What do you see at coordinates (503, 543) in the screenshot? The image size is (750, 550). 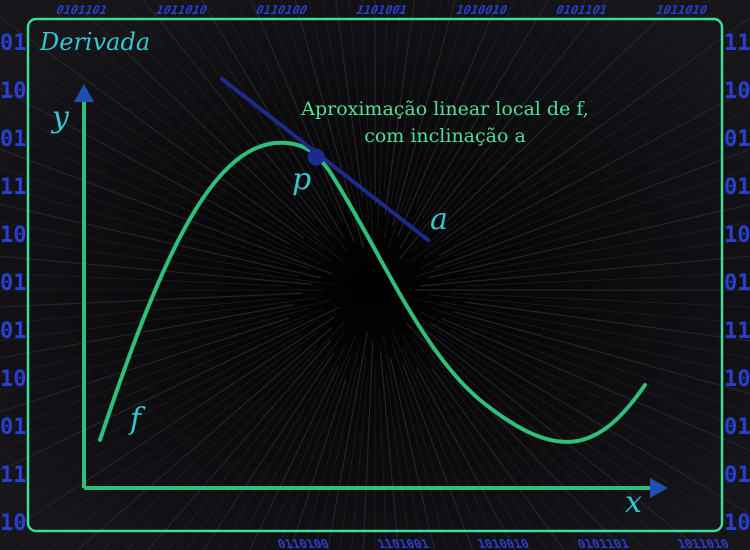 I see `binary-digits: 1010010` at bounding box center [503, 543].